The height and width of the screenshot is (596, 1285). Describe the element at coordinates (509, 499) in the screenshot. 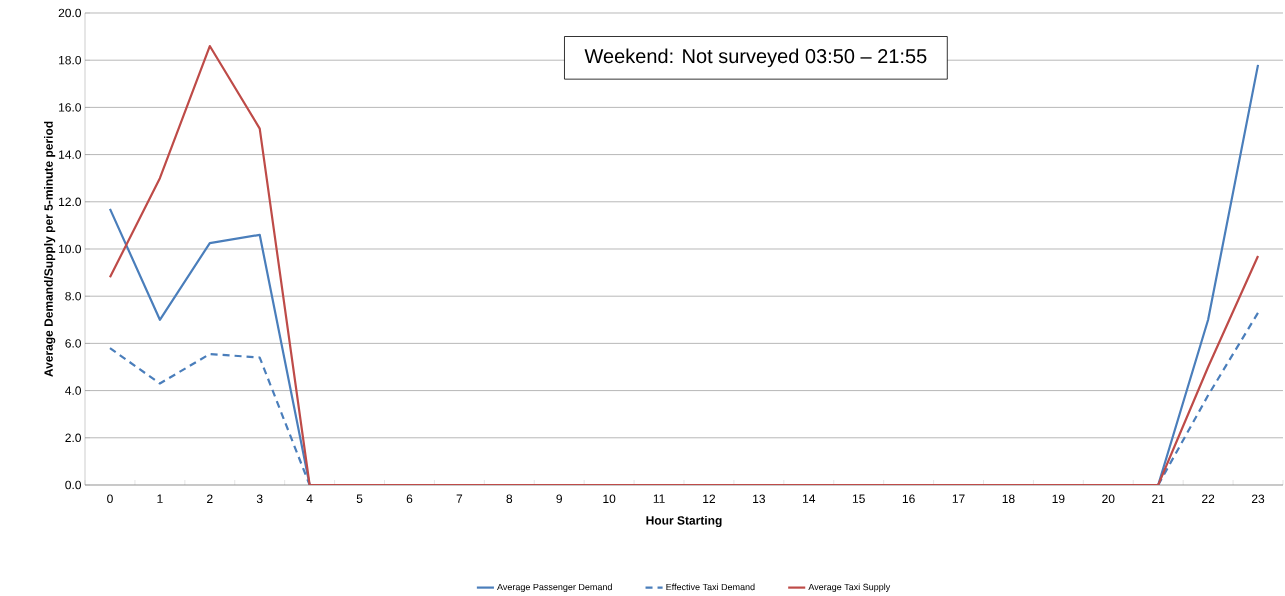

I see `x-tick-label: 8` at that location.